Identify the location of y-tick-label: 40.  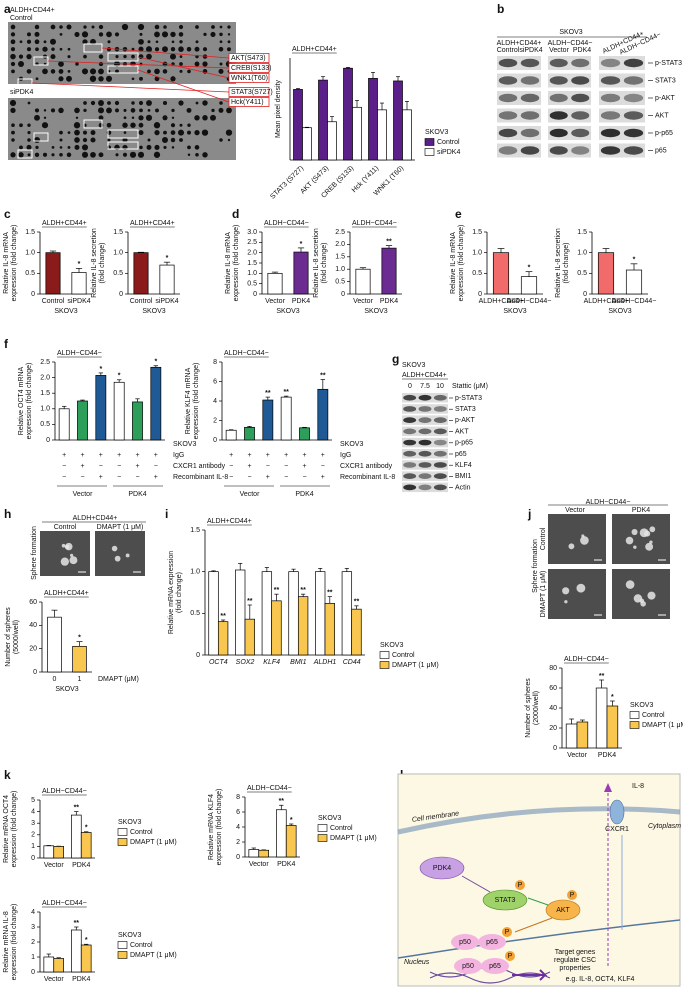
(553, 708).